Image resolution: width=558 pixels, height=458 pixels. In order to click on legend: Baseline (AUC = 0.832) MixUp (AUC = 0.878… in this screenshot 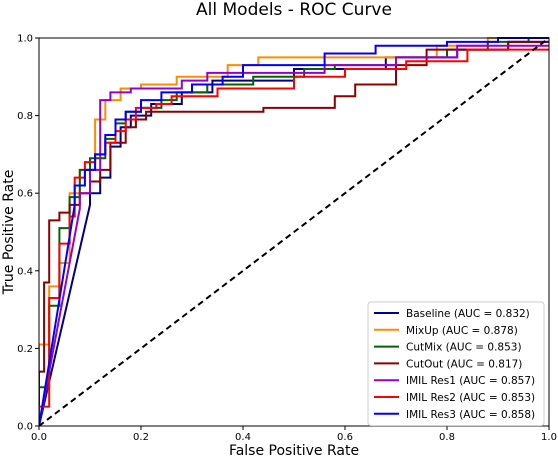, I will do `click(456, 364)`.